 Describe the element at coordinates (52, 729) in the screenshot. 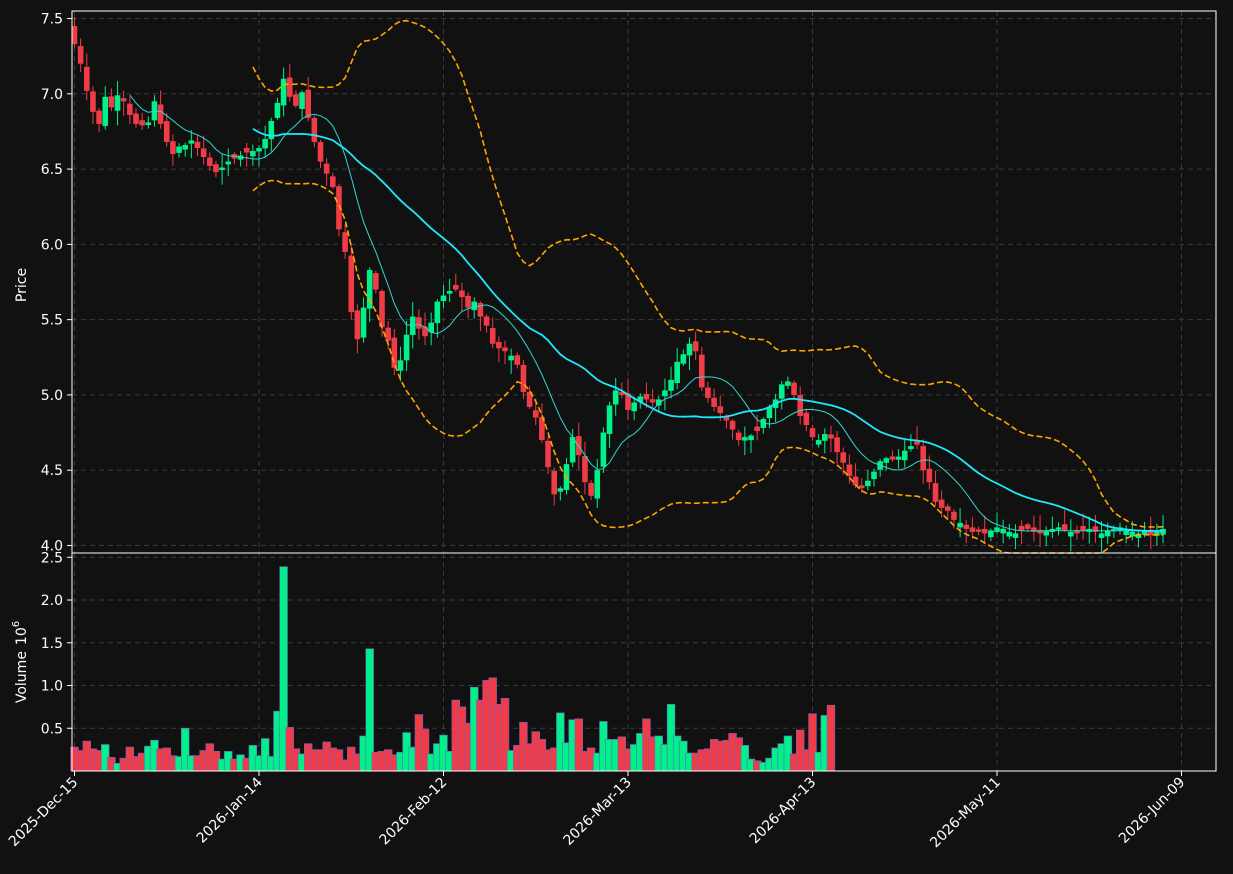

I see `volume-tick-label: 0.5` at that location.